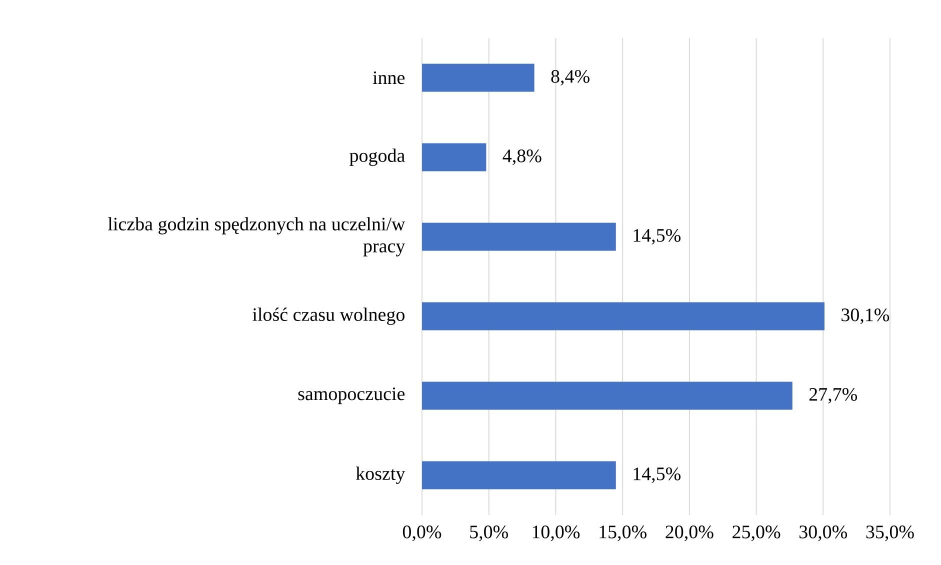 The image size is (941, 565). What do you see at coordinates (388, 77) in the screenshot?
I see `y-tick-label: inne` at bounding box center [388, 77].